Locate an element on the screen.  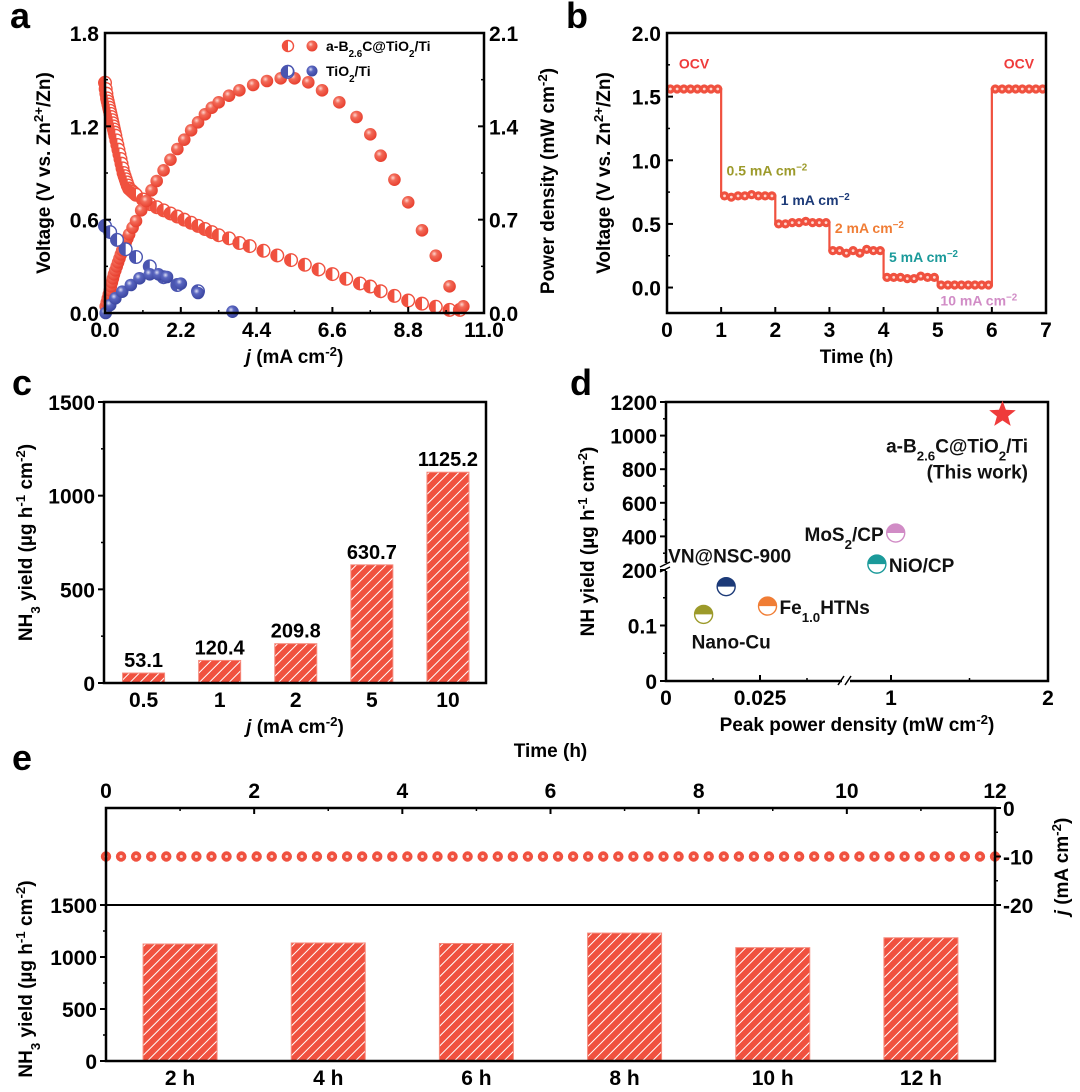
panel-label-a: a is located at coordinates (20, 18).